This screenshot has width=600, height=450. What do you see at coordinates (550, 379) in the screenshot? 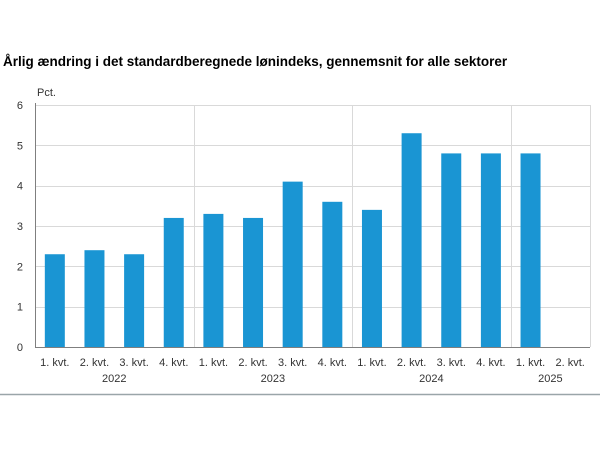
I see `x-year-label: 2025` at bounding box center [550, 379].